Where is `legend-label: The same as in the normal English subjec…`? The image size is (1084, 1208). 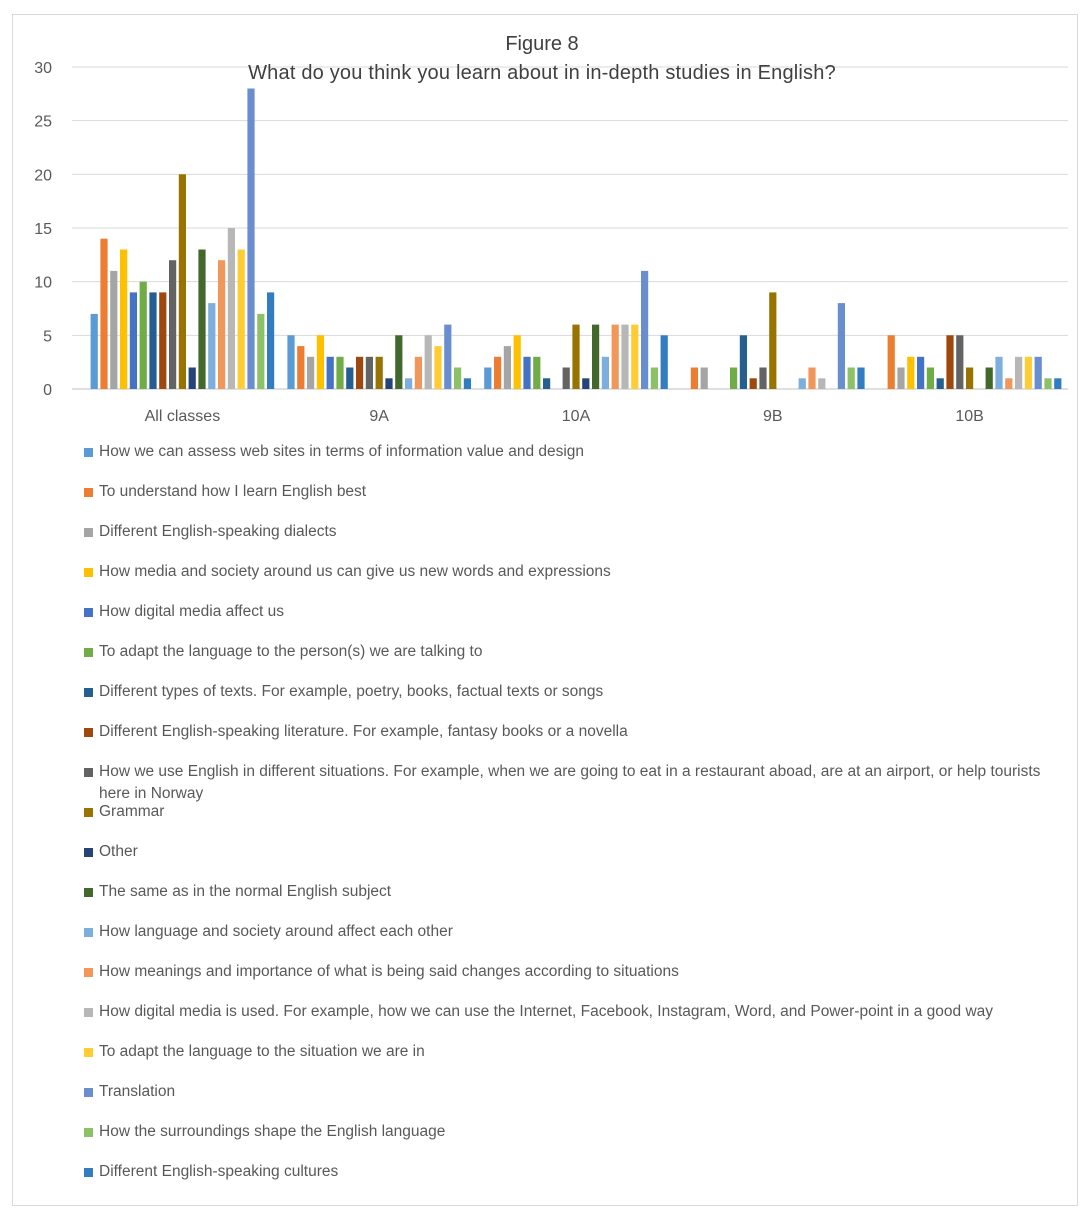
legend-label: The same as in the normal English subjec… is located at coordinates (245, 891).